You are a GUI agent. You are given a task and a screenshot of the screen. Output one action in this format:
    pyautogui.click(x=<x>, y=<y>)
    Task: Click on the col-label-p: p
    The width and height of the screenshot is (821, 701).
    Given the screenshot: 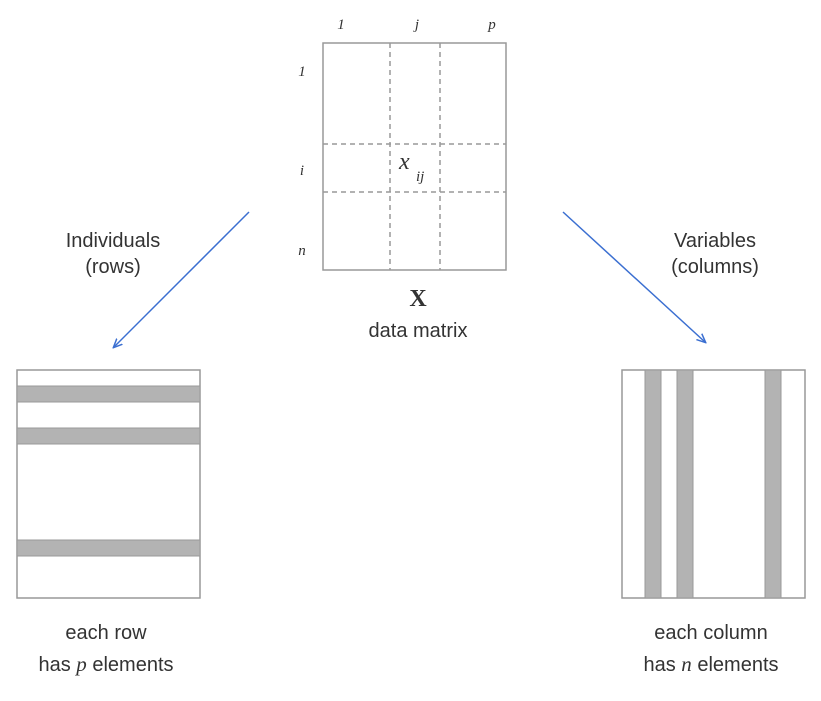 What is the action you would take?
    pyautogui.click(x=491, y=25)
    